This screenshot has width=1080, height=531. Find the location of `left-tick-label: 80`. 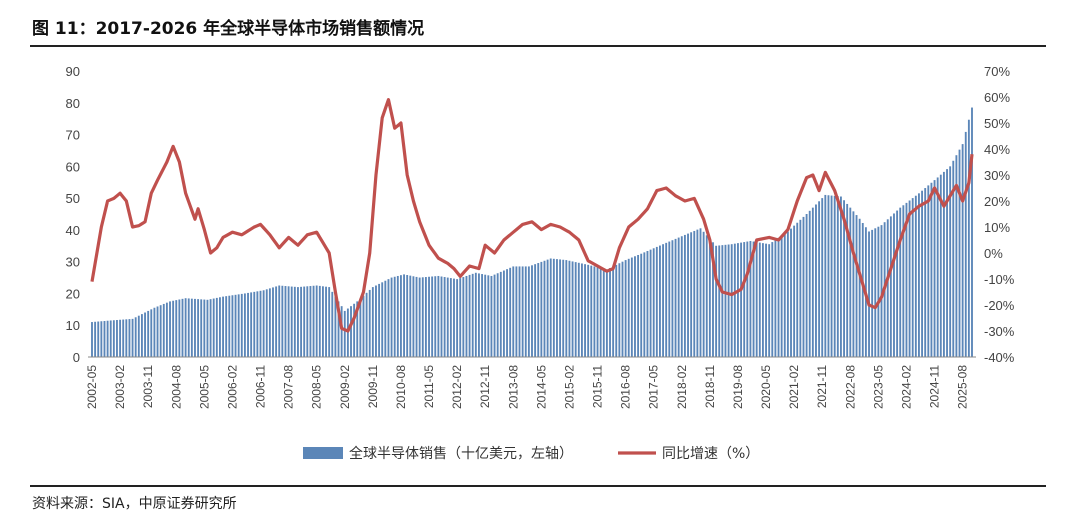

left-tick-label: 80 is located at coordinates (73, 103).